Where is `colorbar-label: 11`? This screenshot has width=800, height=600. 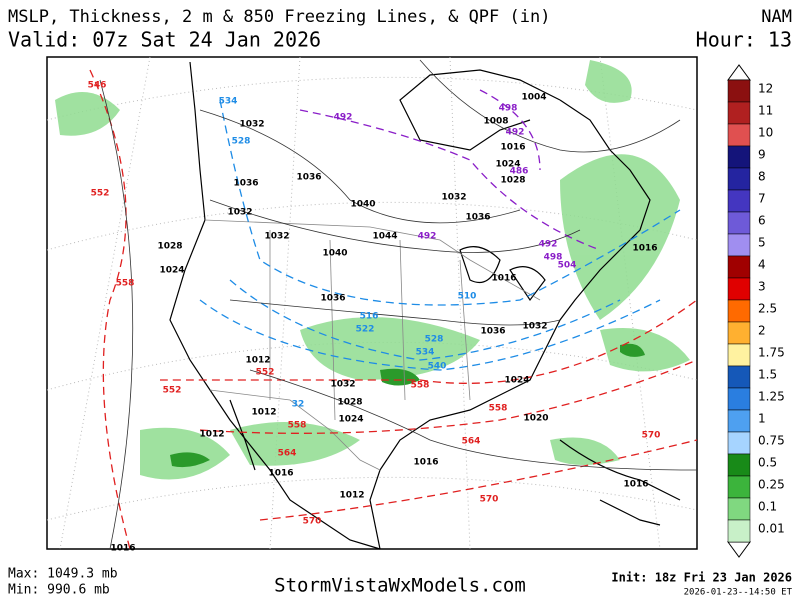
colorbar-label: 11 is located at coordinates (765, 111).